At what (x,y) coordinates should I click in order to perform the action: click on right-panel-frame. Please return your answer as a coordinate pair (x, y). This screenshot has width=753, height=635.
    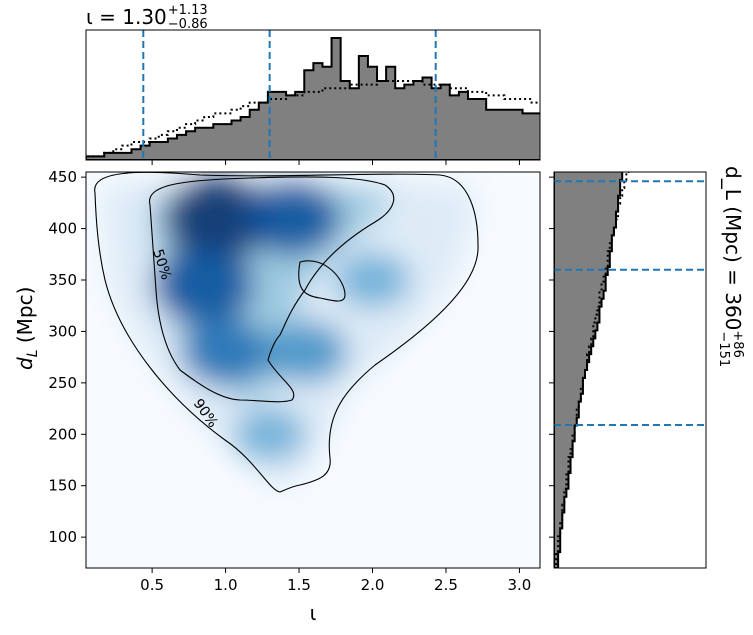
    Looking at the image, I should click on (630, 370).